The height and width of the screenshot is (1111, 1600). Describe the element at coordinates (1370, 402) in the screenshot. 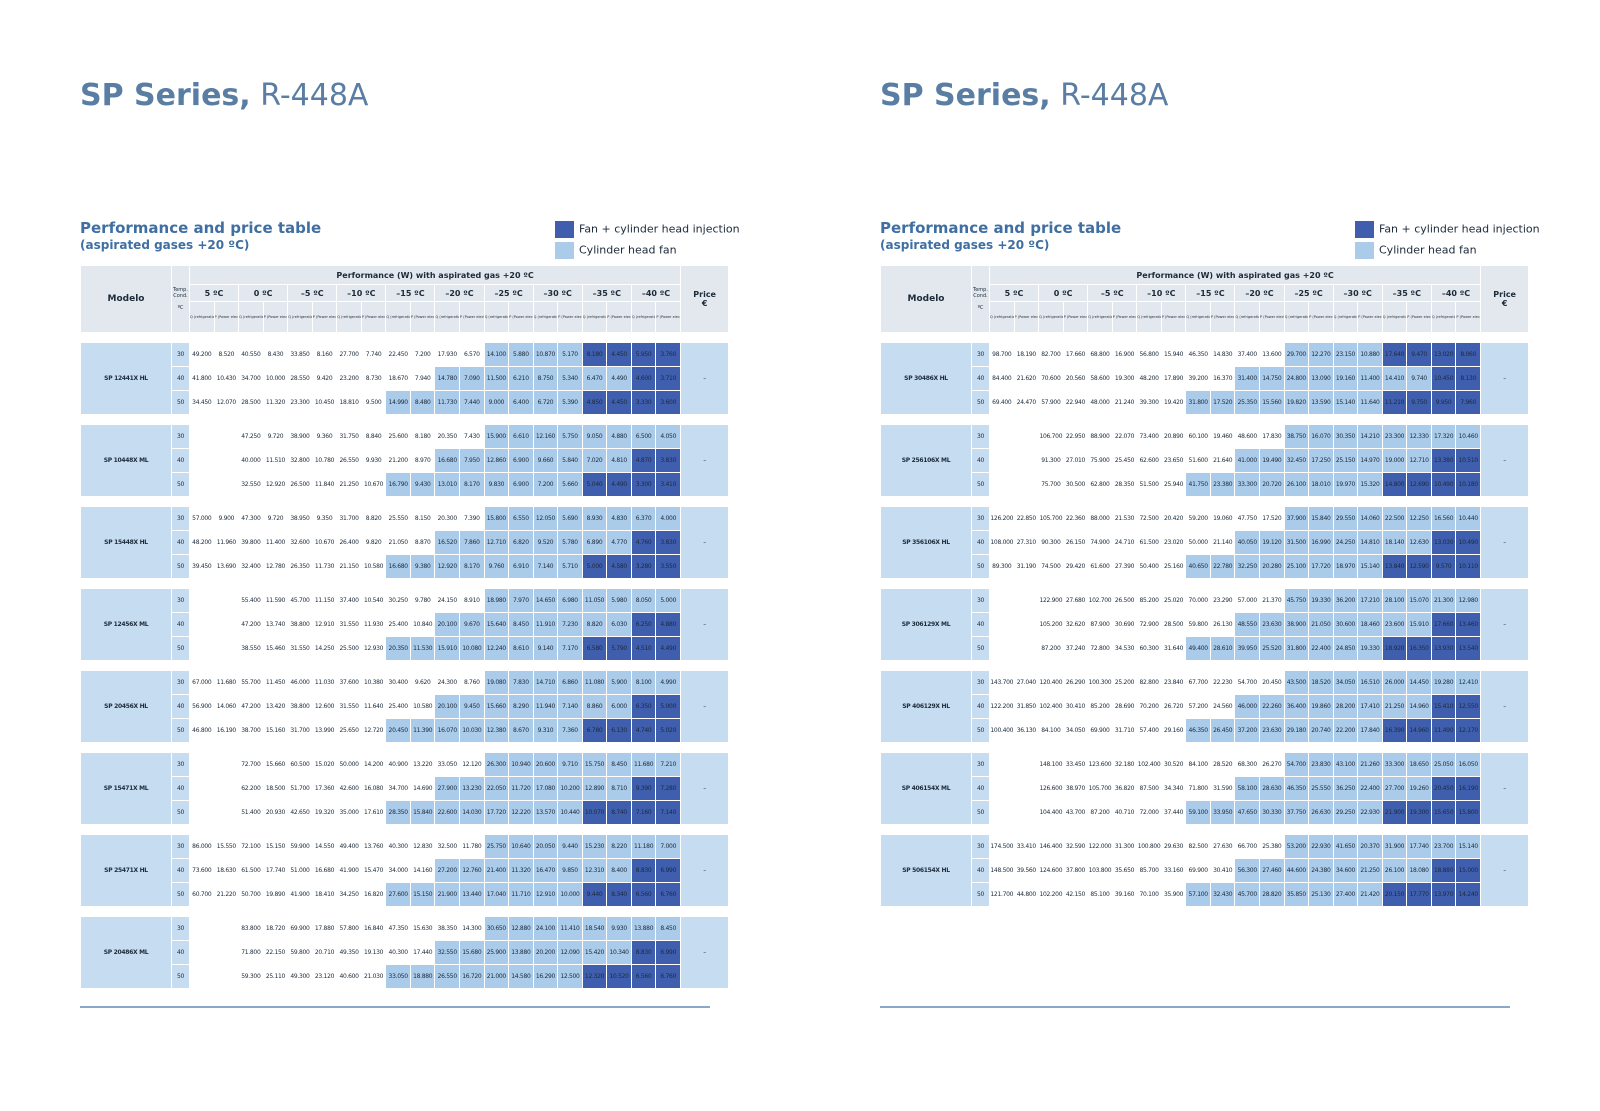

I see `p-value: 11.640` at that location.